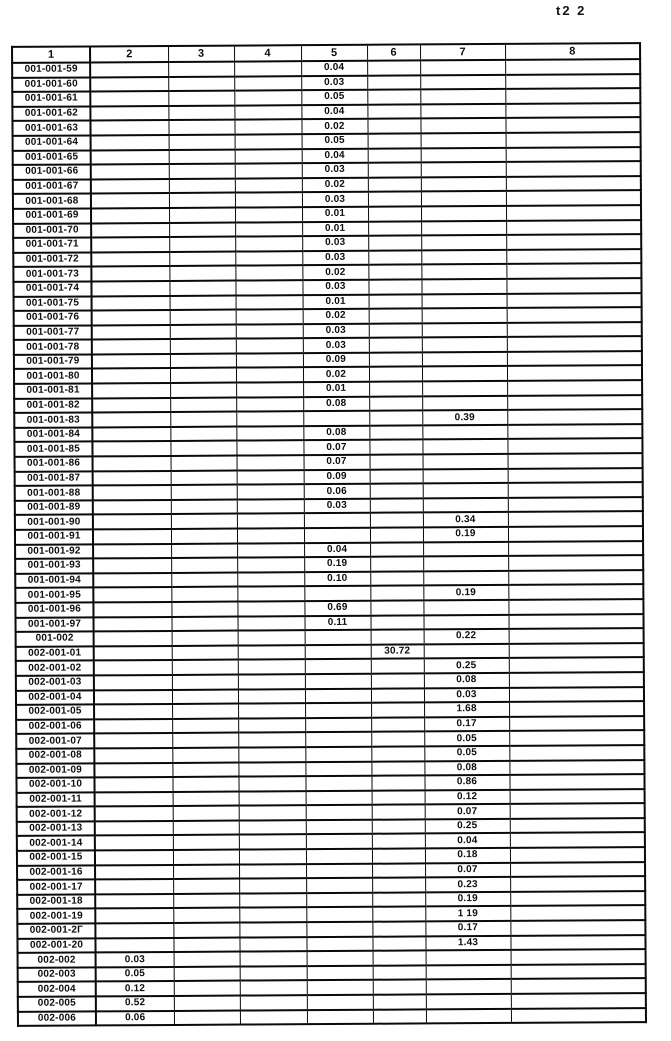 This screenshot has height=1041, width=671. Describe the element at coordinates (52, 333) in the screenshot. I see `row-id-cell: 001-001-77` at that location.